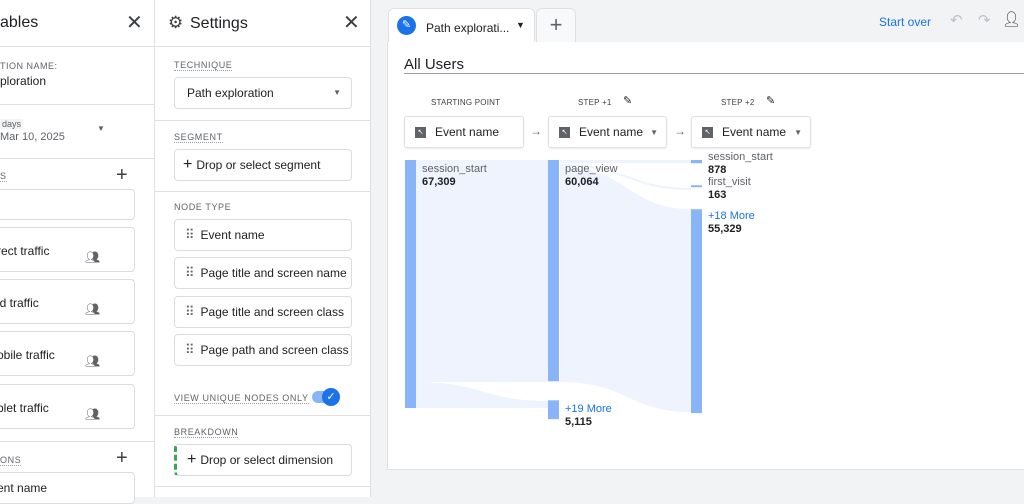 The width and height of the screenshot is (1024, 504). I want to click on node-type-item: ⠿ Event name, so click(263, 235).